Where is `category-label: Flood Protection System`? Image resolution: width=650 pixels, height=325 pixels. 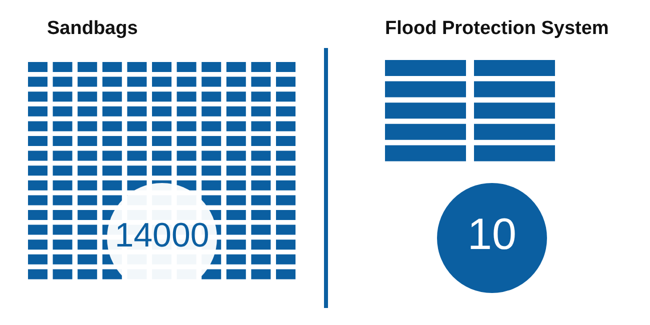 category-label: Flood Protection System is located at coordinates (497, 28).